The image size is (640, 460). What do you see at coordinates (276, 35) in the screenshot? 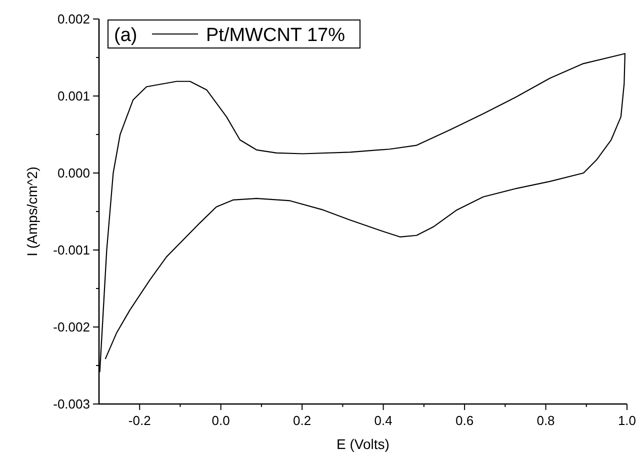
I see `legend-label: Pt/MWCNT 17%` at bounding box center [276, 35].